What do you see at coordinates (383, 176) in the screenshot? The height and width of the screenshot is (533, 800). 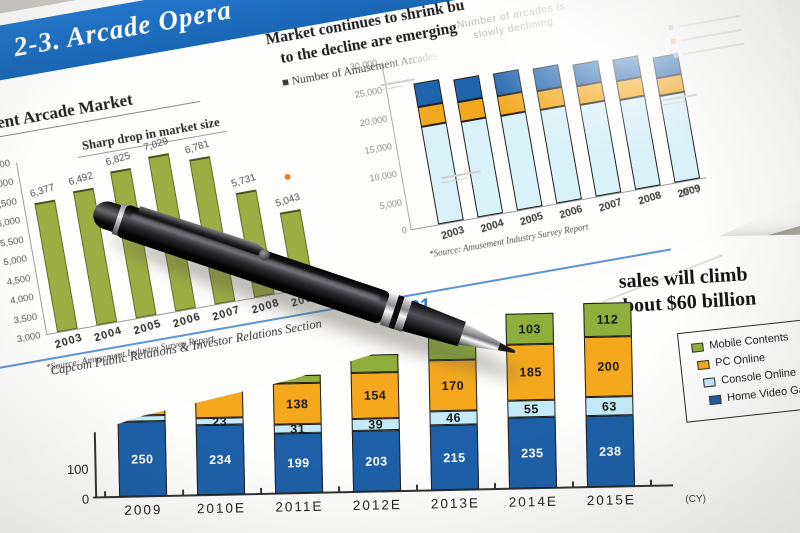 I see `y-tick-label: 10,000` at bounding box center [383, 176].